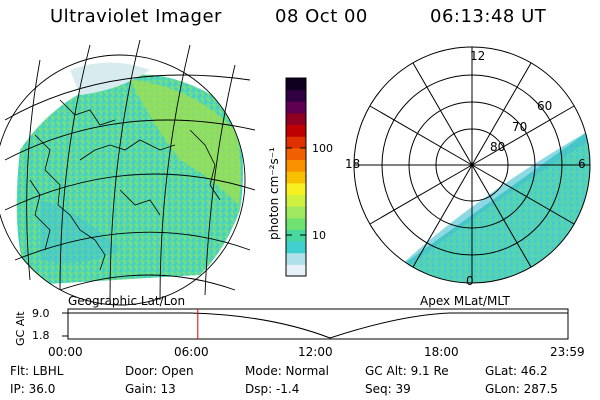 This screenshot has width=600, height=400. Describe the element at coordinates (497, 147) in the screenshot. I see `lat-80-label: 80` at that location.